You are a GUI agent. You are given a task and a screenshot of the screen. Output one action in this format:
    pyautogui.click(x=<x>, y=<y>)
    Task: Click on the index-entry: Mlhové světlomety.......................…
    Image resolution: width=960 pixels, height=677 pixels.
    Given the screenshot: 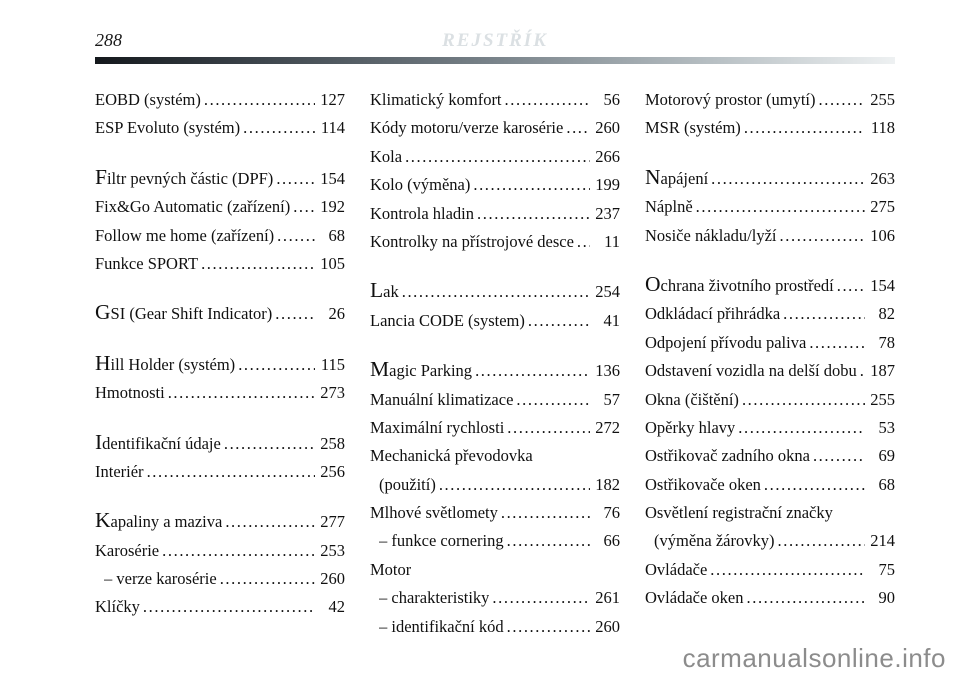 What is the action you would take?
    pyautogui.click(x=495, y=513)
    